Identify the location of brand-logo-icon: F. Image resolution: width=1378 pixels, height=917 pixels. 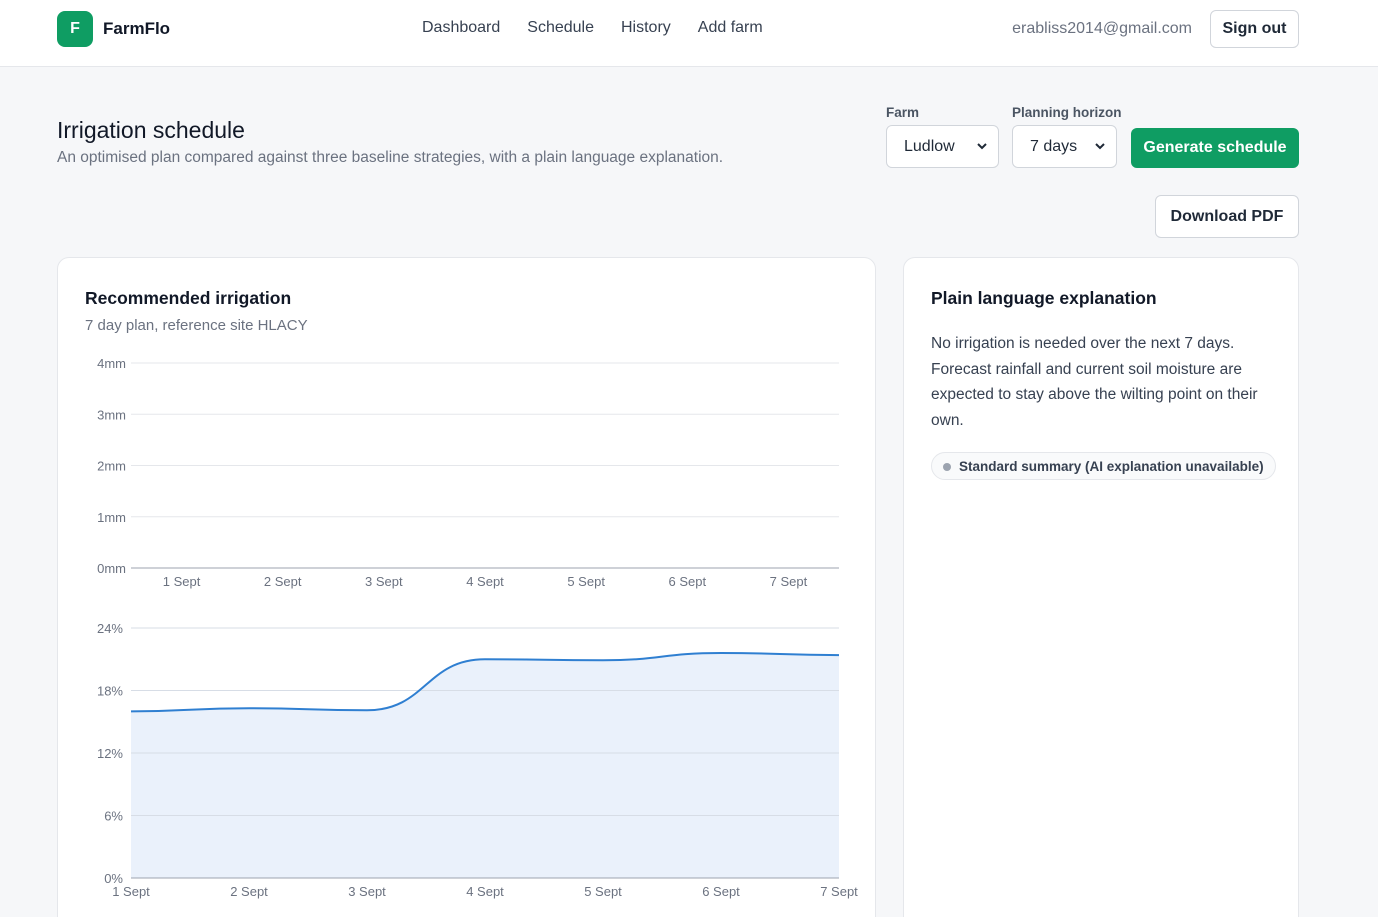
(75, 29).